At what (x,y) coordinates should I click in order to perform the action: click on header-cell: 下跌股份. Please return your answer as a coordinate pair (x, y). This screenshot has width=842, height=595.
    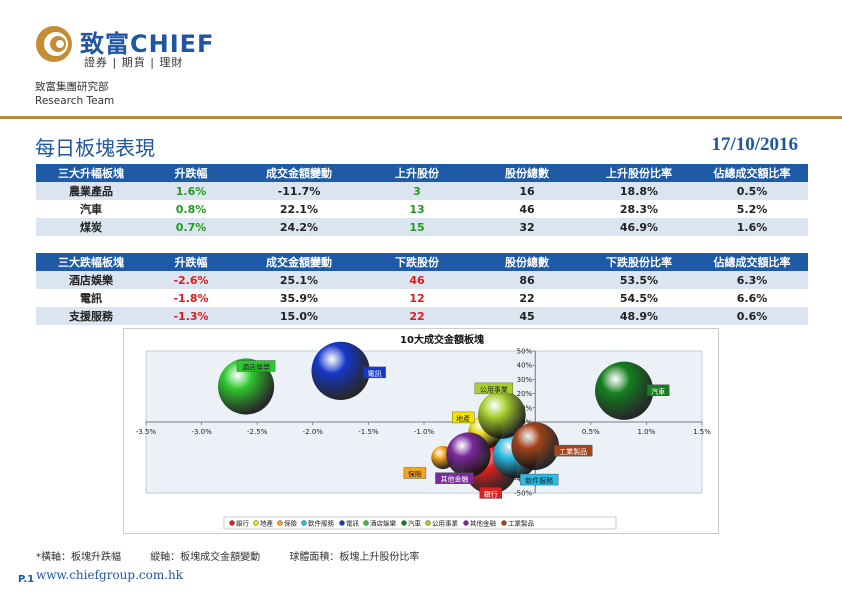
    Looking at the image, I should click on (417, 262).